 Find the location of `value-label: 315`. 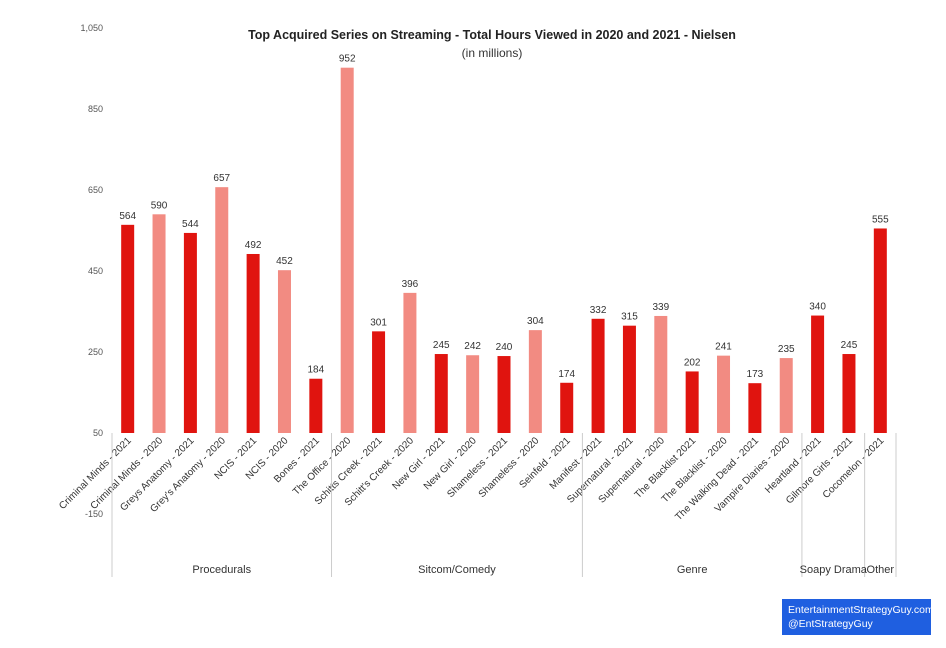

value-label: 315 is located at coordinates (629, 317).